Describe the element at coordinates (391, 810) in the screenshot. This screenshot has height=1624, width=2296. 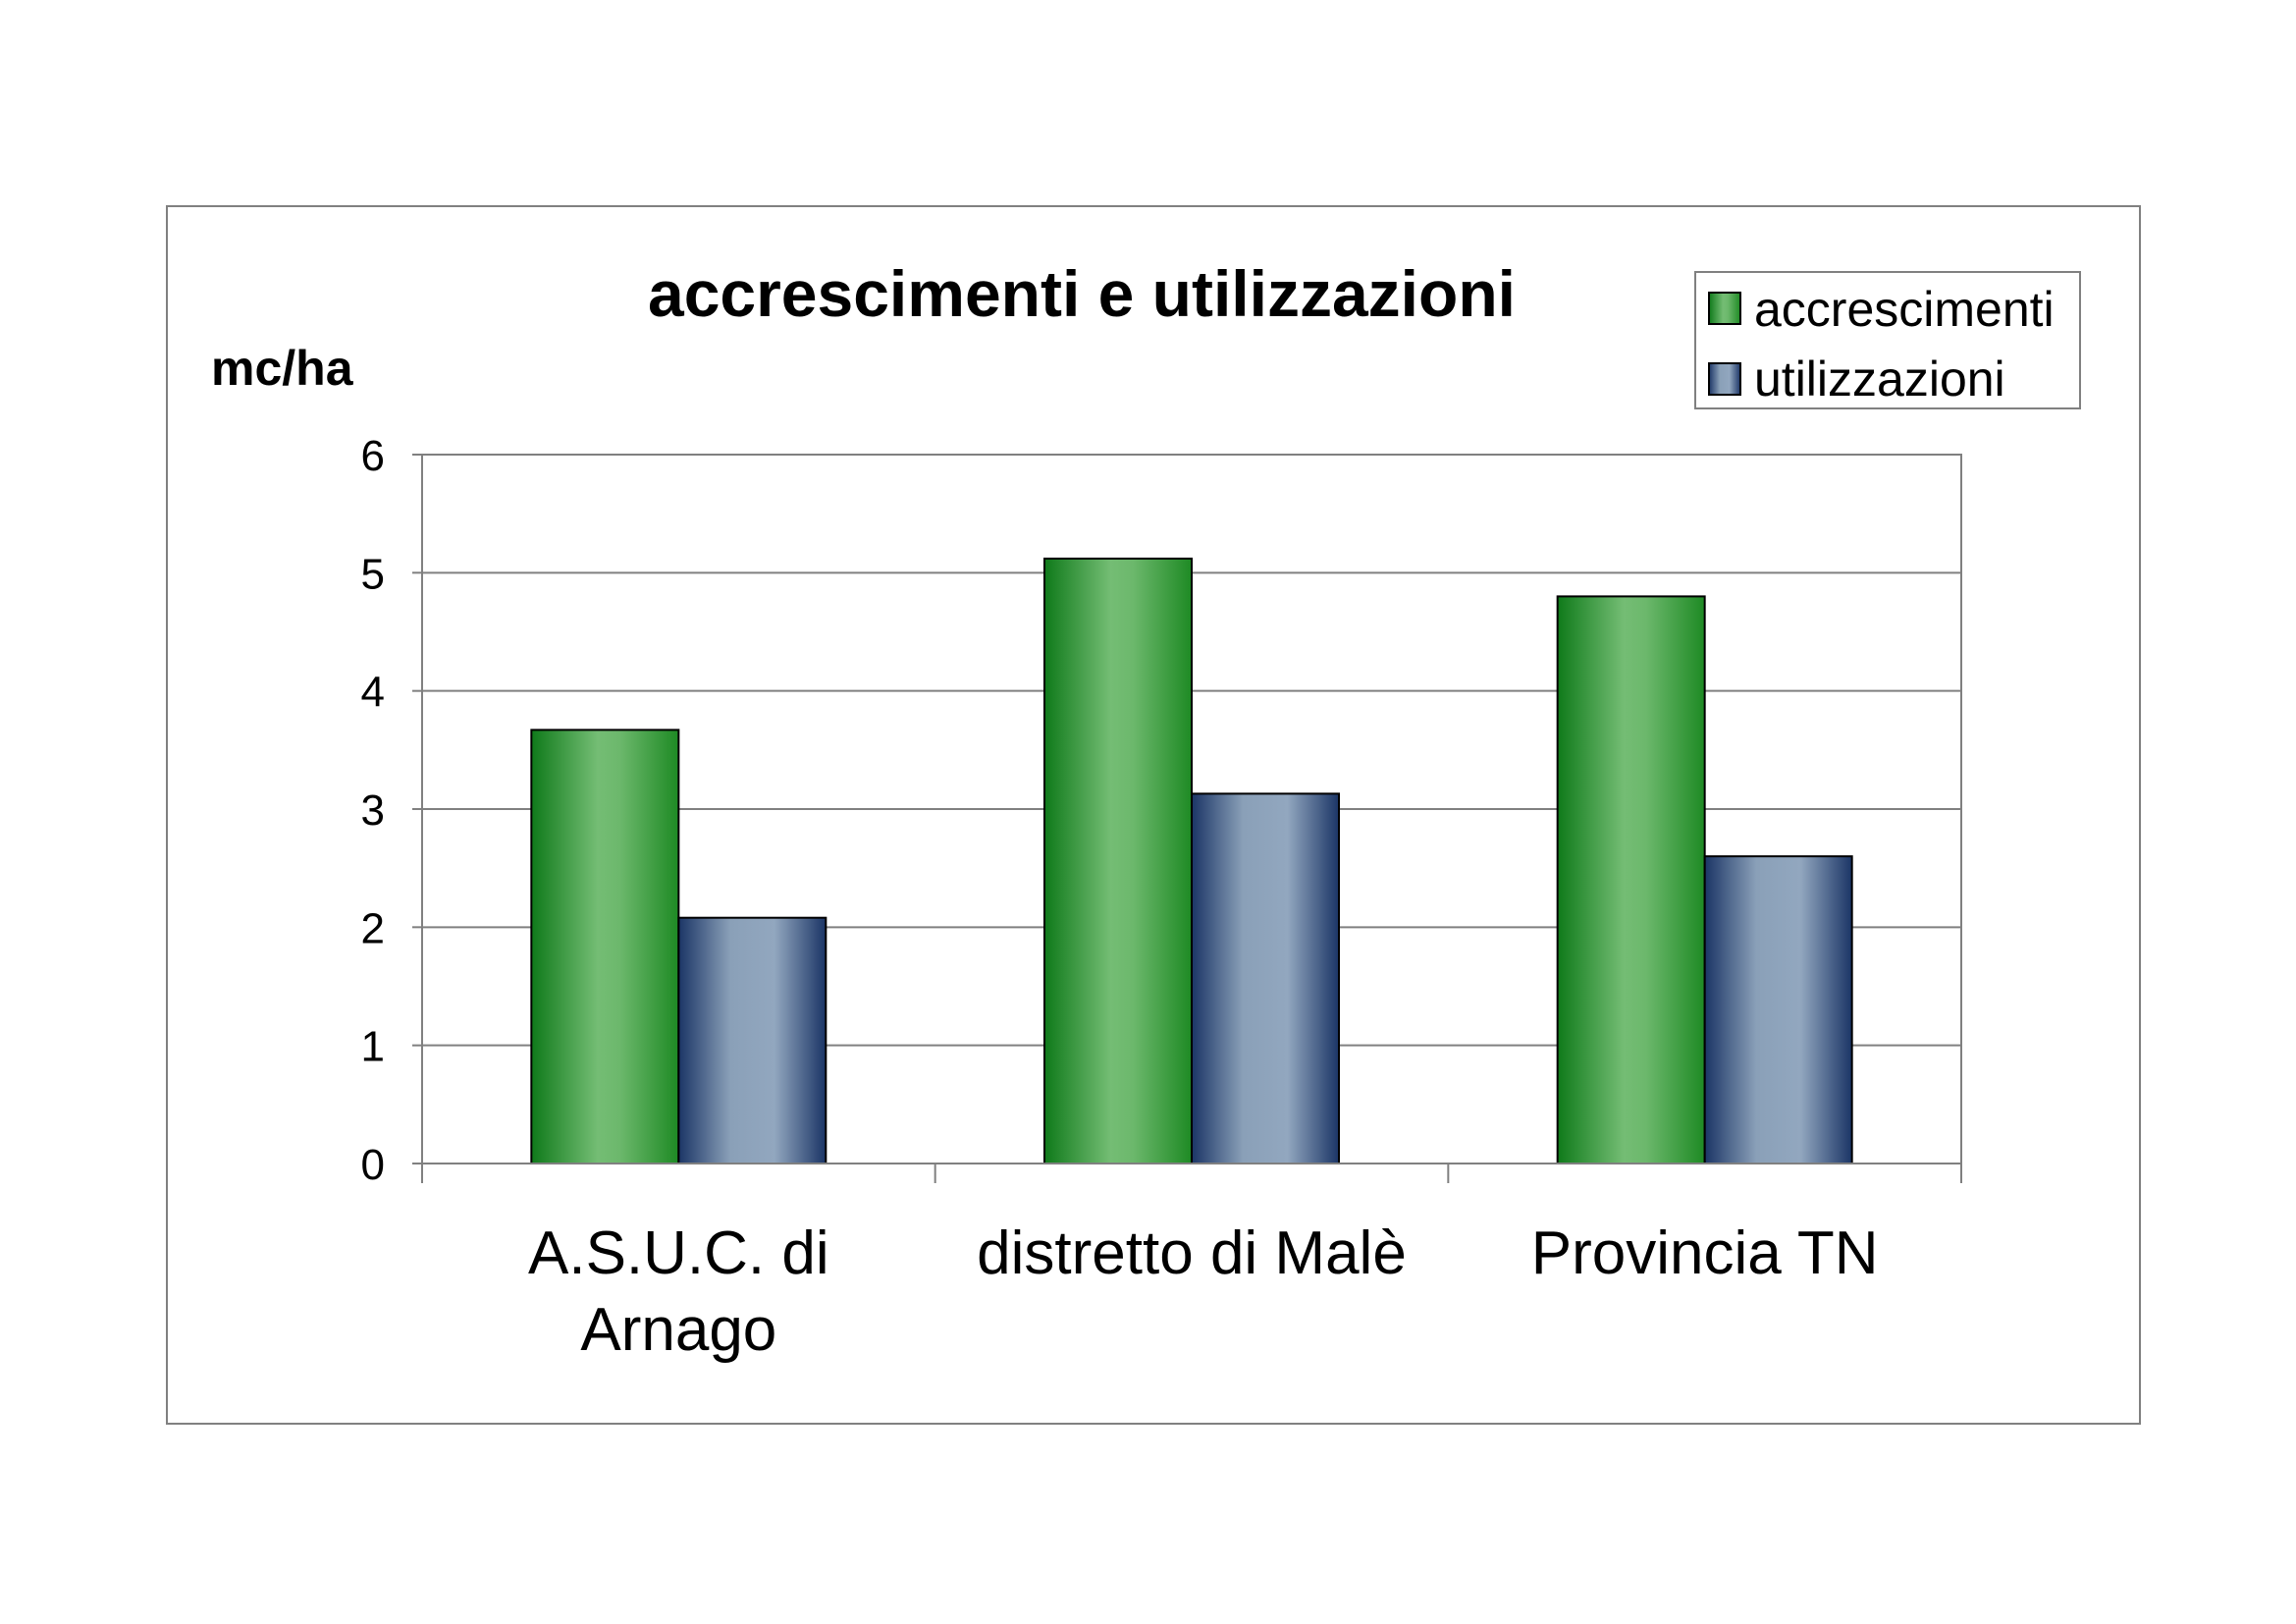
I see `y-axis-ticks: 0 1 2 3 4 5 6` at that location.